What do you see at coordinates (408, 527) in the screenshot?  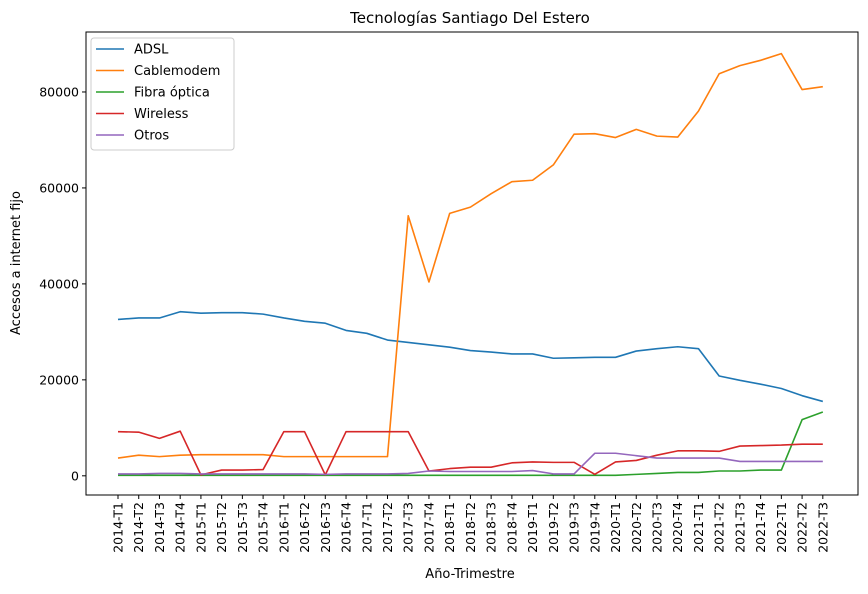 I see `x-tick-label: 2017-T3` at bounding box center [408, 527].